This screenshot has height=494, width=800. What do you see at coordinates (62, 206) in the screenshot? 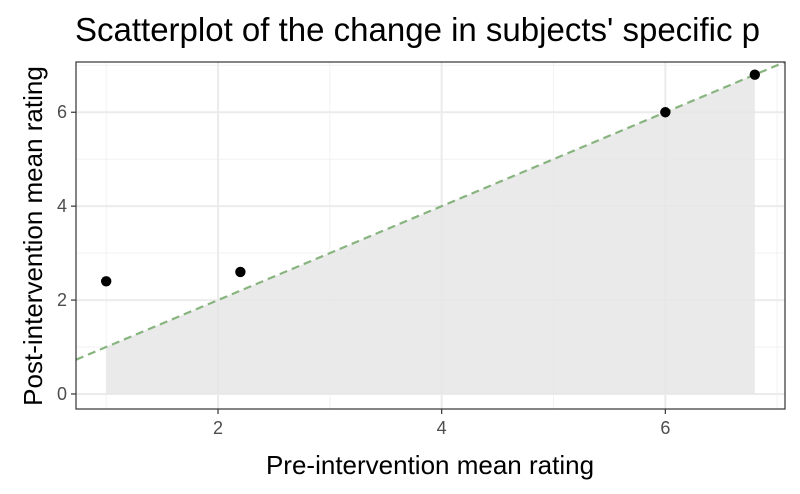
I see `y-tick-label: 4` at bounding box center [62, 206].